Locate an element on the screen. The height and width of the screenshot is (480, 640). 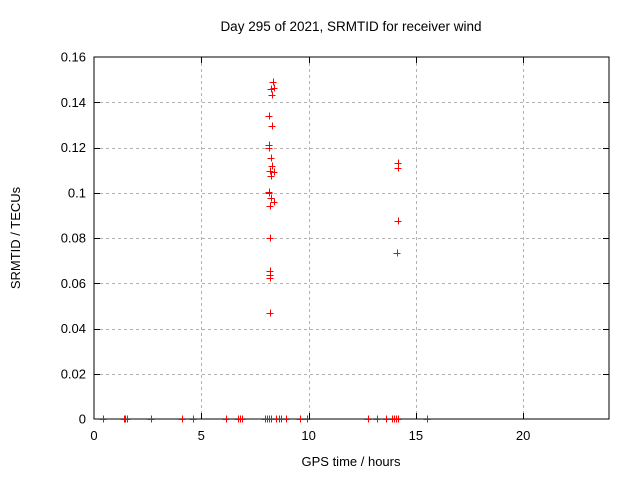
x-tick-label: 0 is located at coordinates (93, 435).